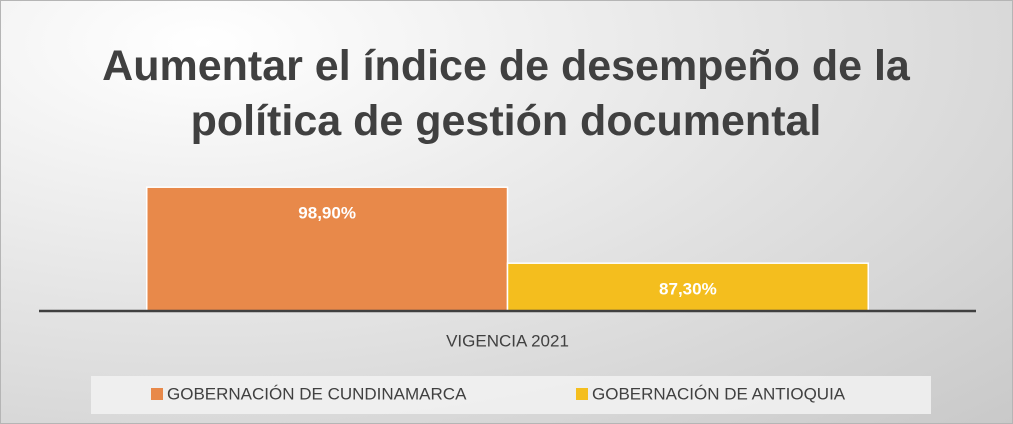 The width and height of the screenshot is (1013, 424). Describe the element at coordinates (317, 393) in the screenshot. I see `legend-label: GOBERNACIÓN DE CUNDINAMARCA` at that location.